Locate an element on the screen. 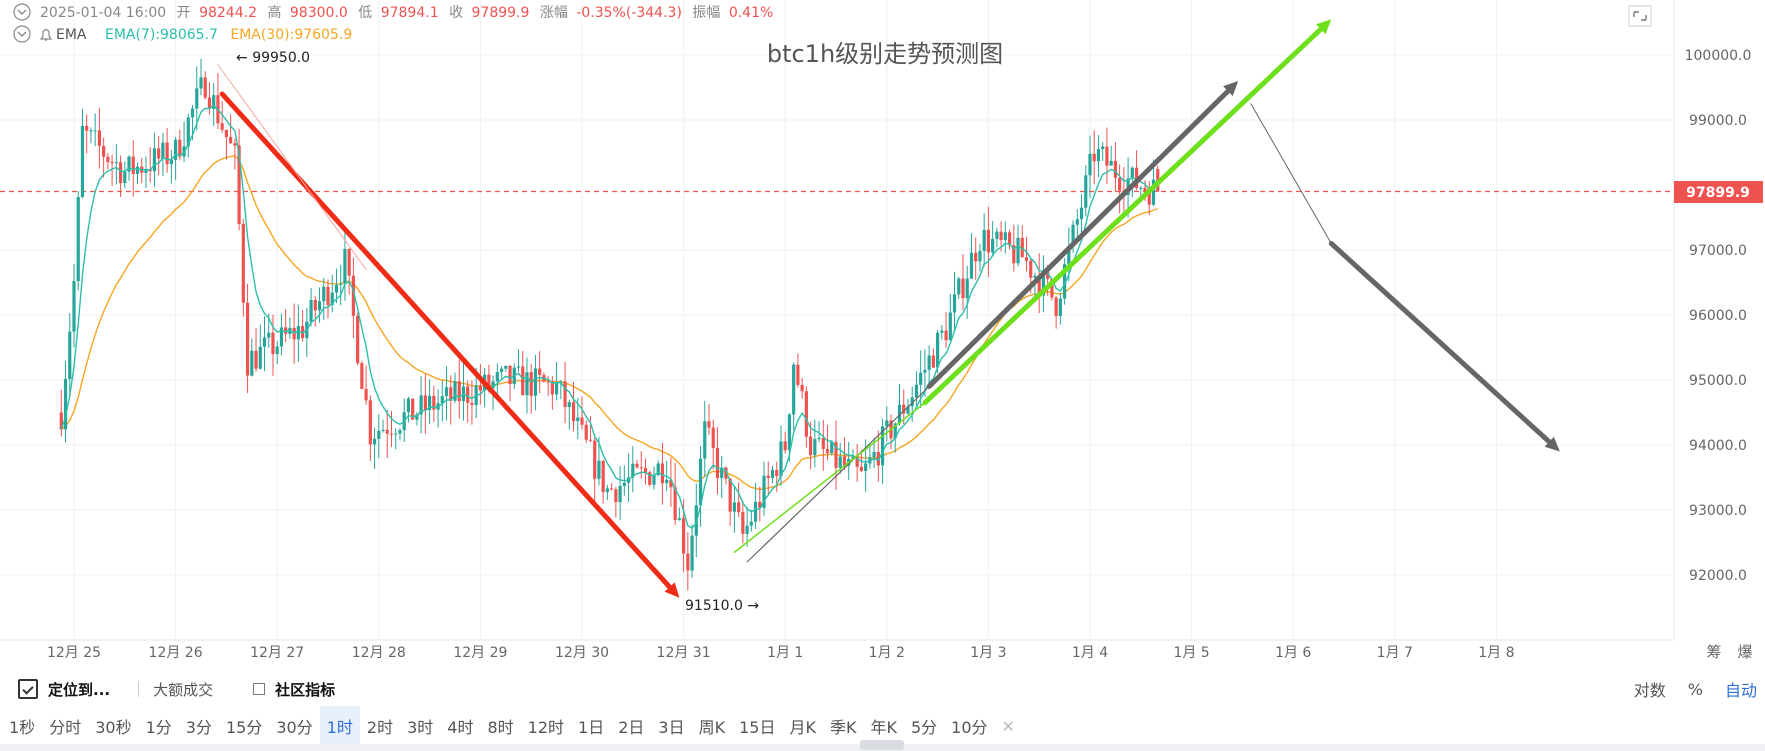 This screenshot has height=751, width=1765. timeframe-option: 1秒 is located at coordinates (22, 727).